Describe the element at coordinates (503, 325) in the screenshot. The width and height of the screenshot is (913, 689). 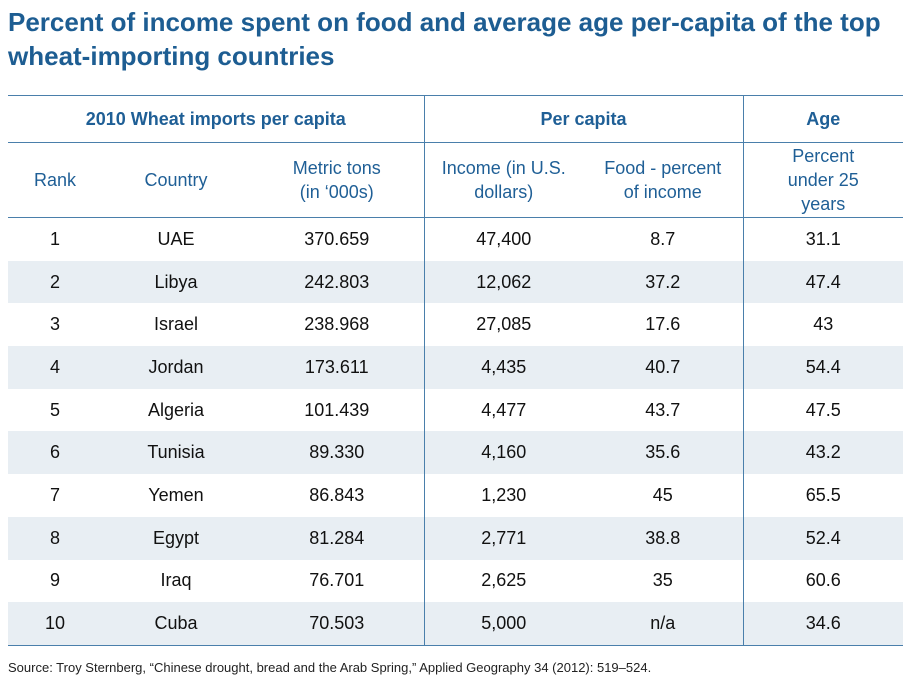
I see `cell-income: 27,085` at that location.